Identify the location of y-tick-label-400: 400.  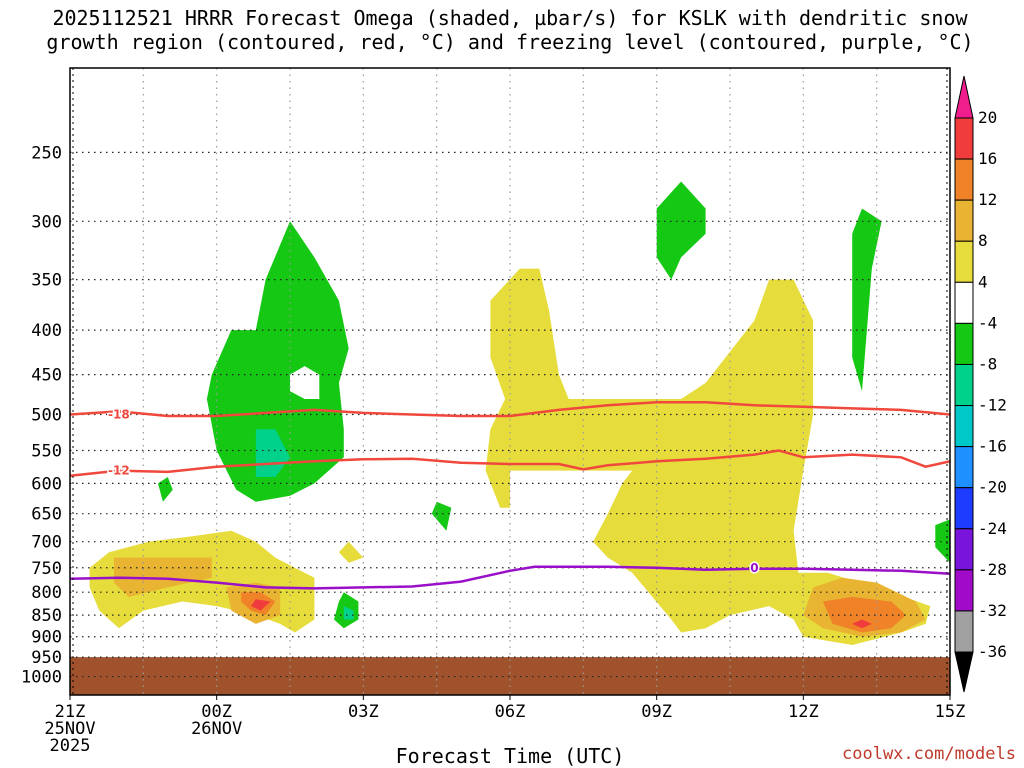
(46, 331).